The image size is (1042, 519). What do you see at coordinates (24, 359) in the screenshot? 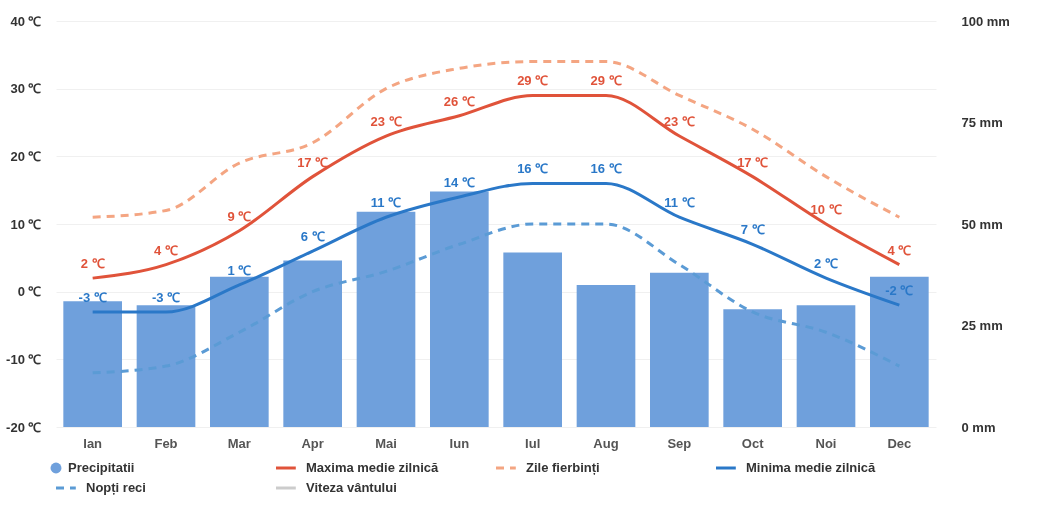
I see `y-tick-label: -10 ℃` at bounding box center [24, 359].